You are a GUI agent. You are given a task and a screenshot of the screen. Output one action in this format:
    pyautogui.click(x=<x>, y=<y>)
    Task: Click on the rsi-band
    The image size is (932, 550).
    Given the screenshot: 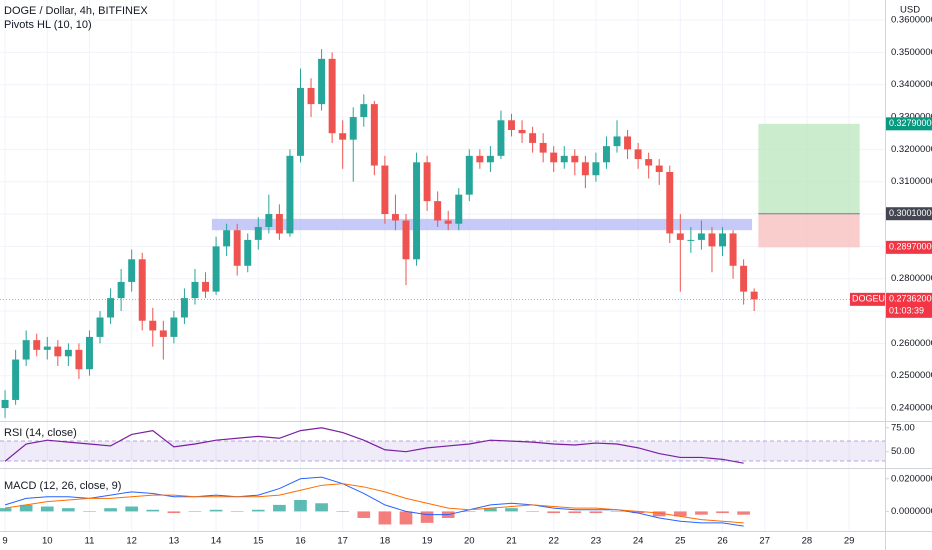 What is the action you would take?
    pyautogui.click(x=442, y=451)
    